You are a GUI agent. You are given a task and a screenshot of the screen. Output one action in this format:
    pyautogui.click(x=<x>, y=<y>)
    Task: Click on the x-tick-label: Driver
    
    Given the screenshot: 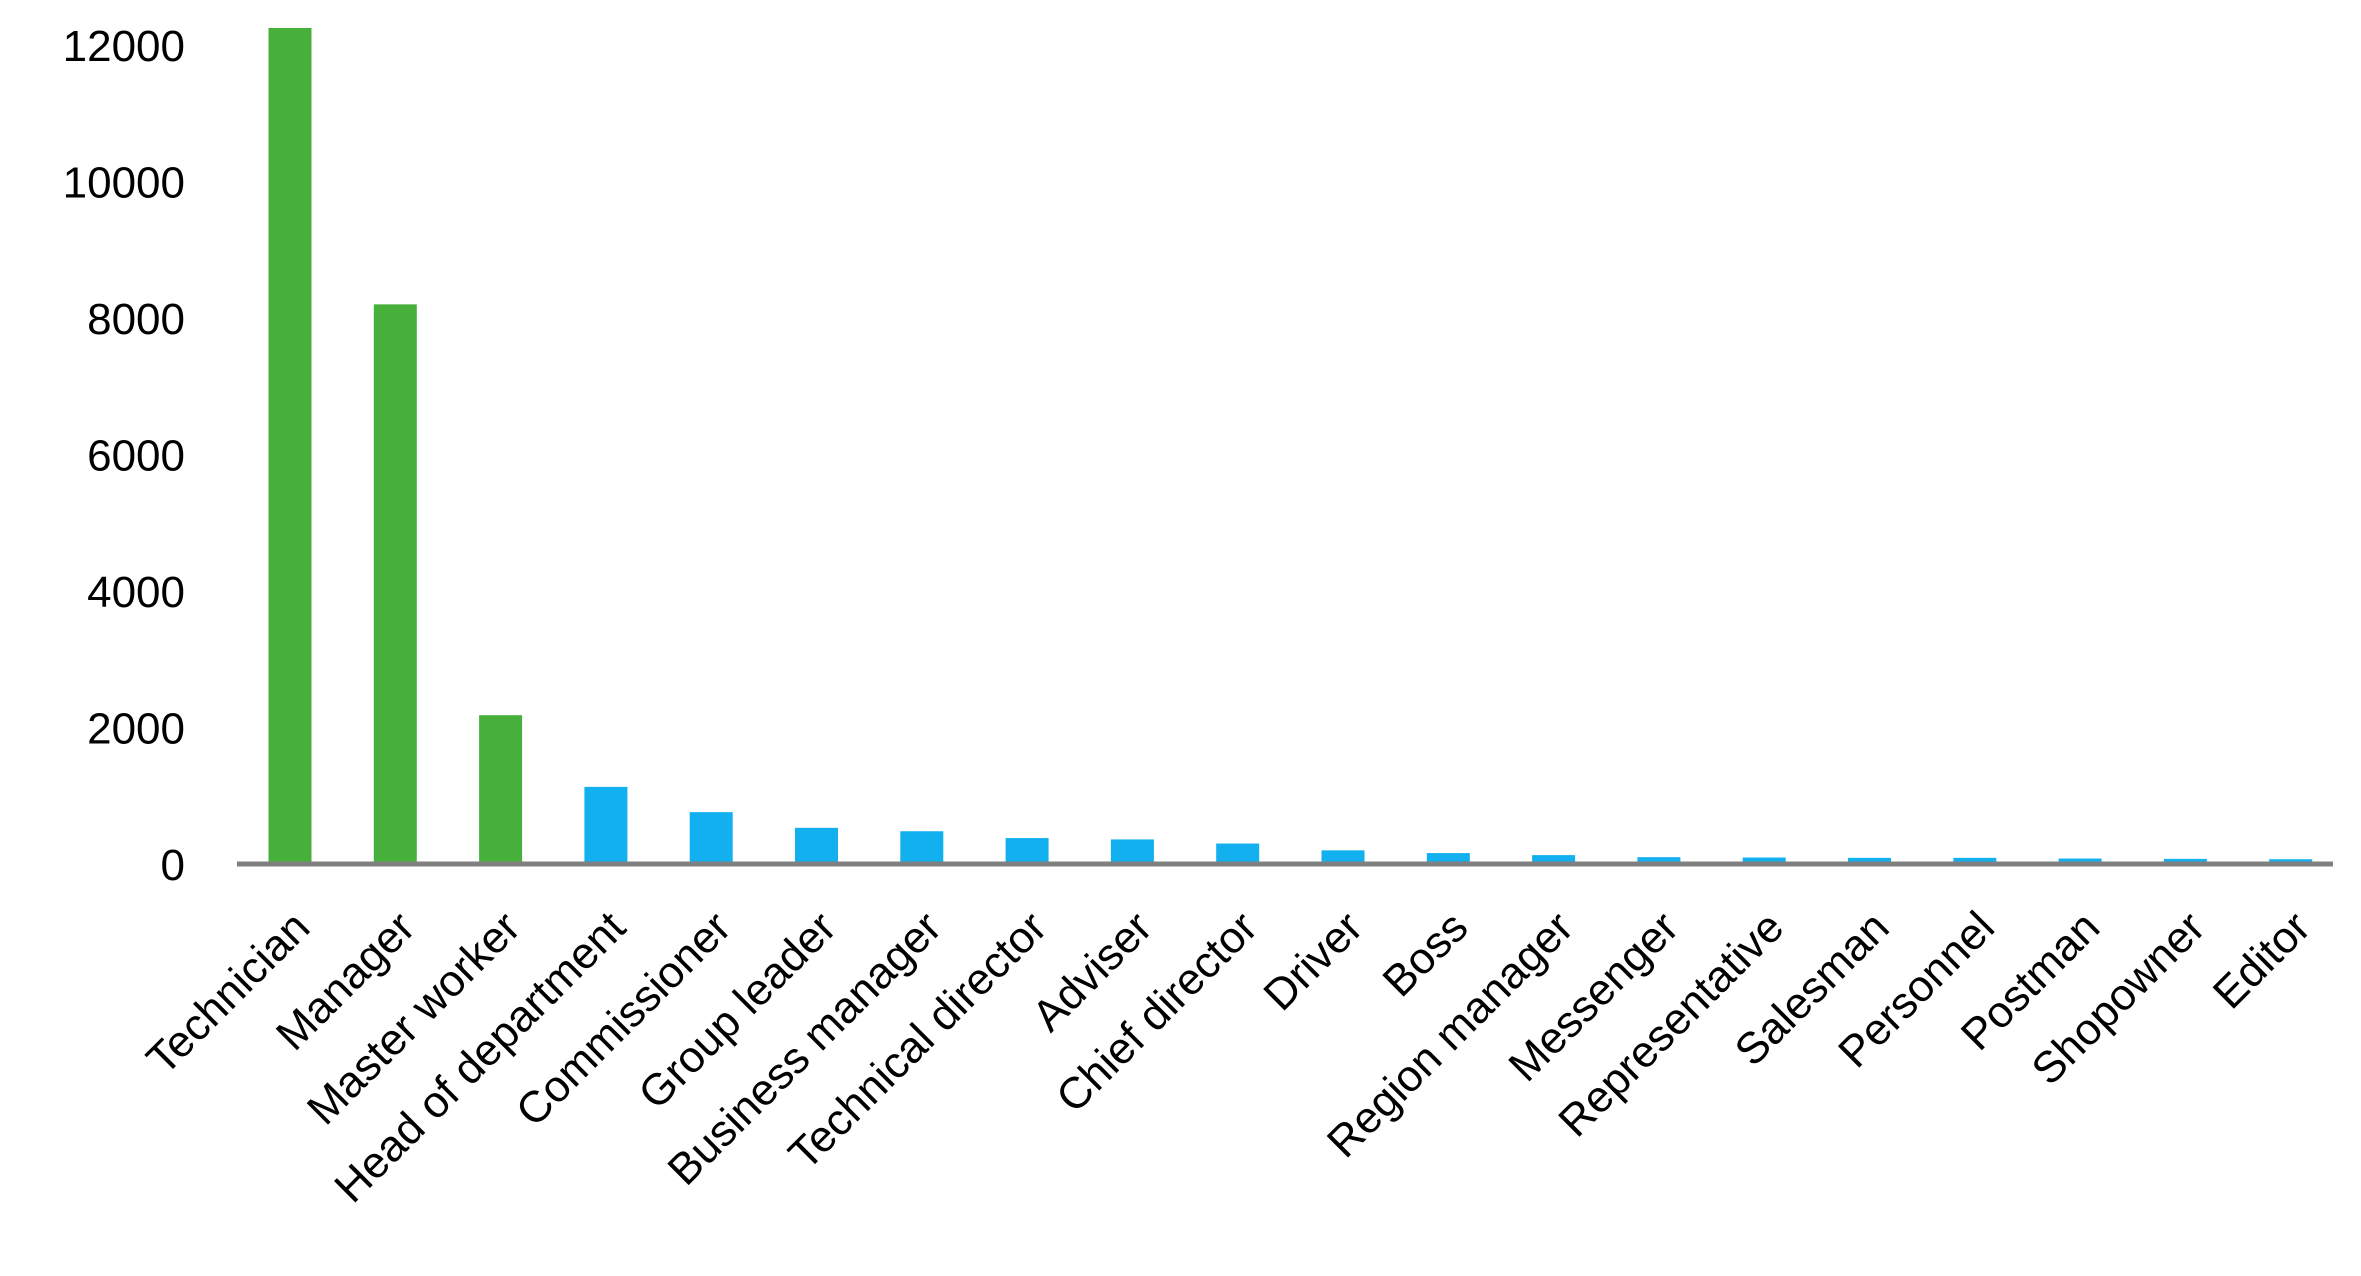 What is the action you would take?
    pyautogui.click(x=1313, y=961)
    